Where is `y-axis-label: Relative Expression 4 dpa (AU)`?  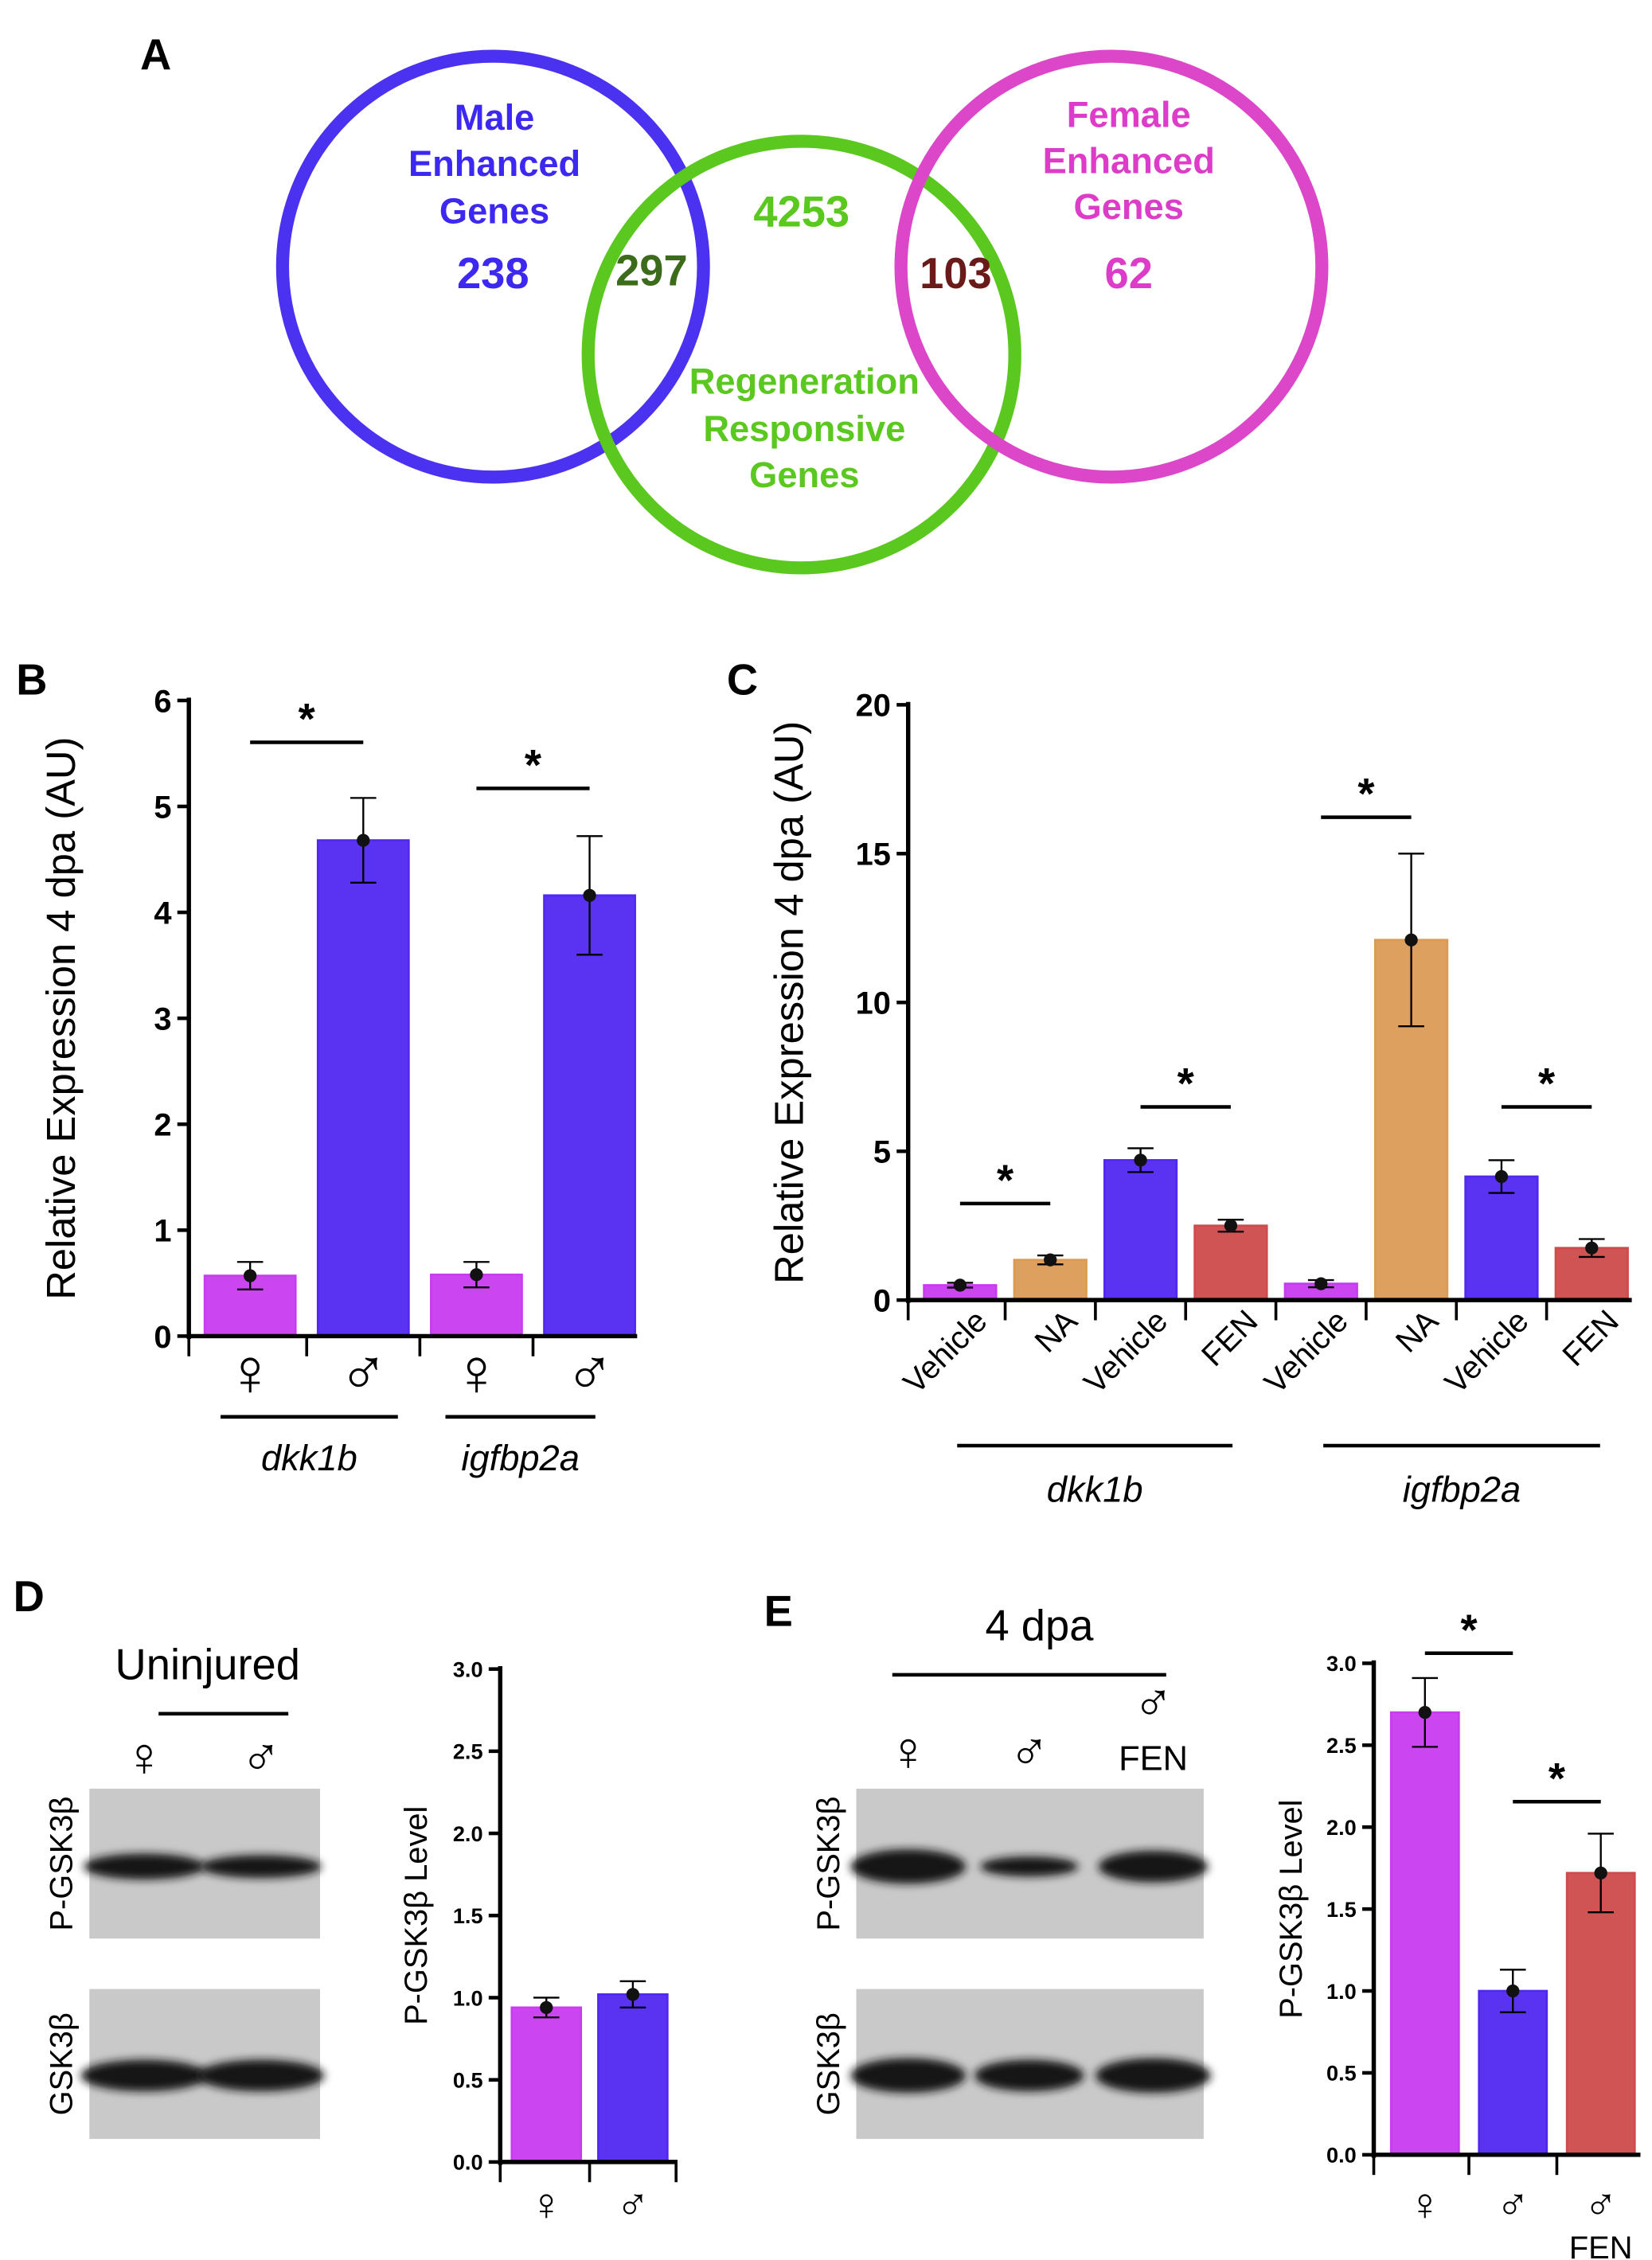 y-axis-label: Relative Expression 4 dpa (AU) is located at coordinates (789, 1003).